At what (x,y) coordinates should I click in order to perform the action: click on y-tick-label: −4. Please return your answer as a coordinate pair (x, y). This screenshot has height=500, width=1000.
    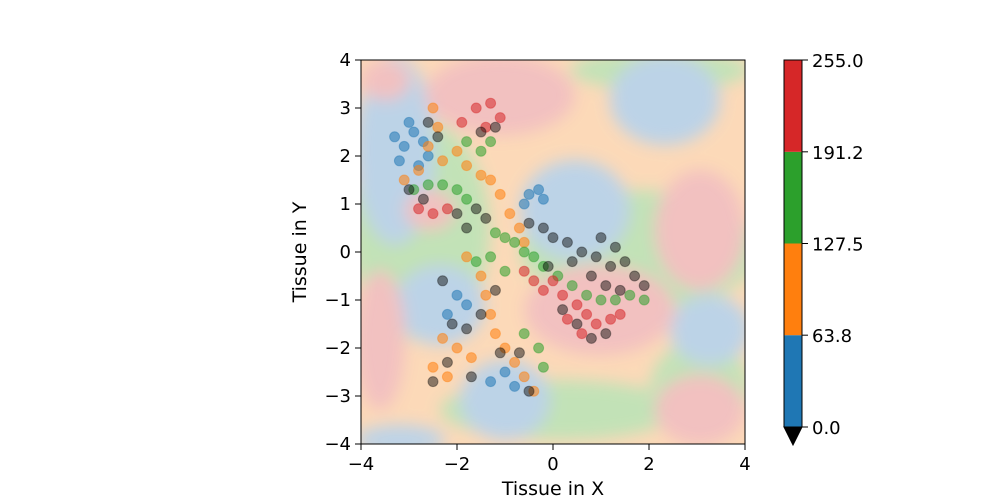
    Looking at the image, I should click on (337, 444).